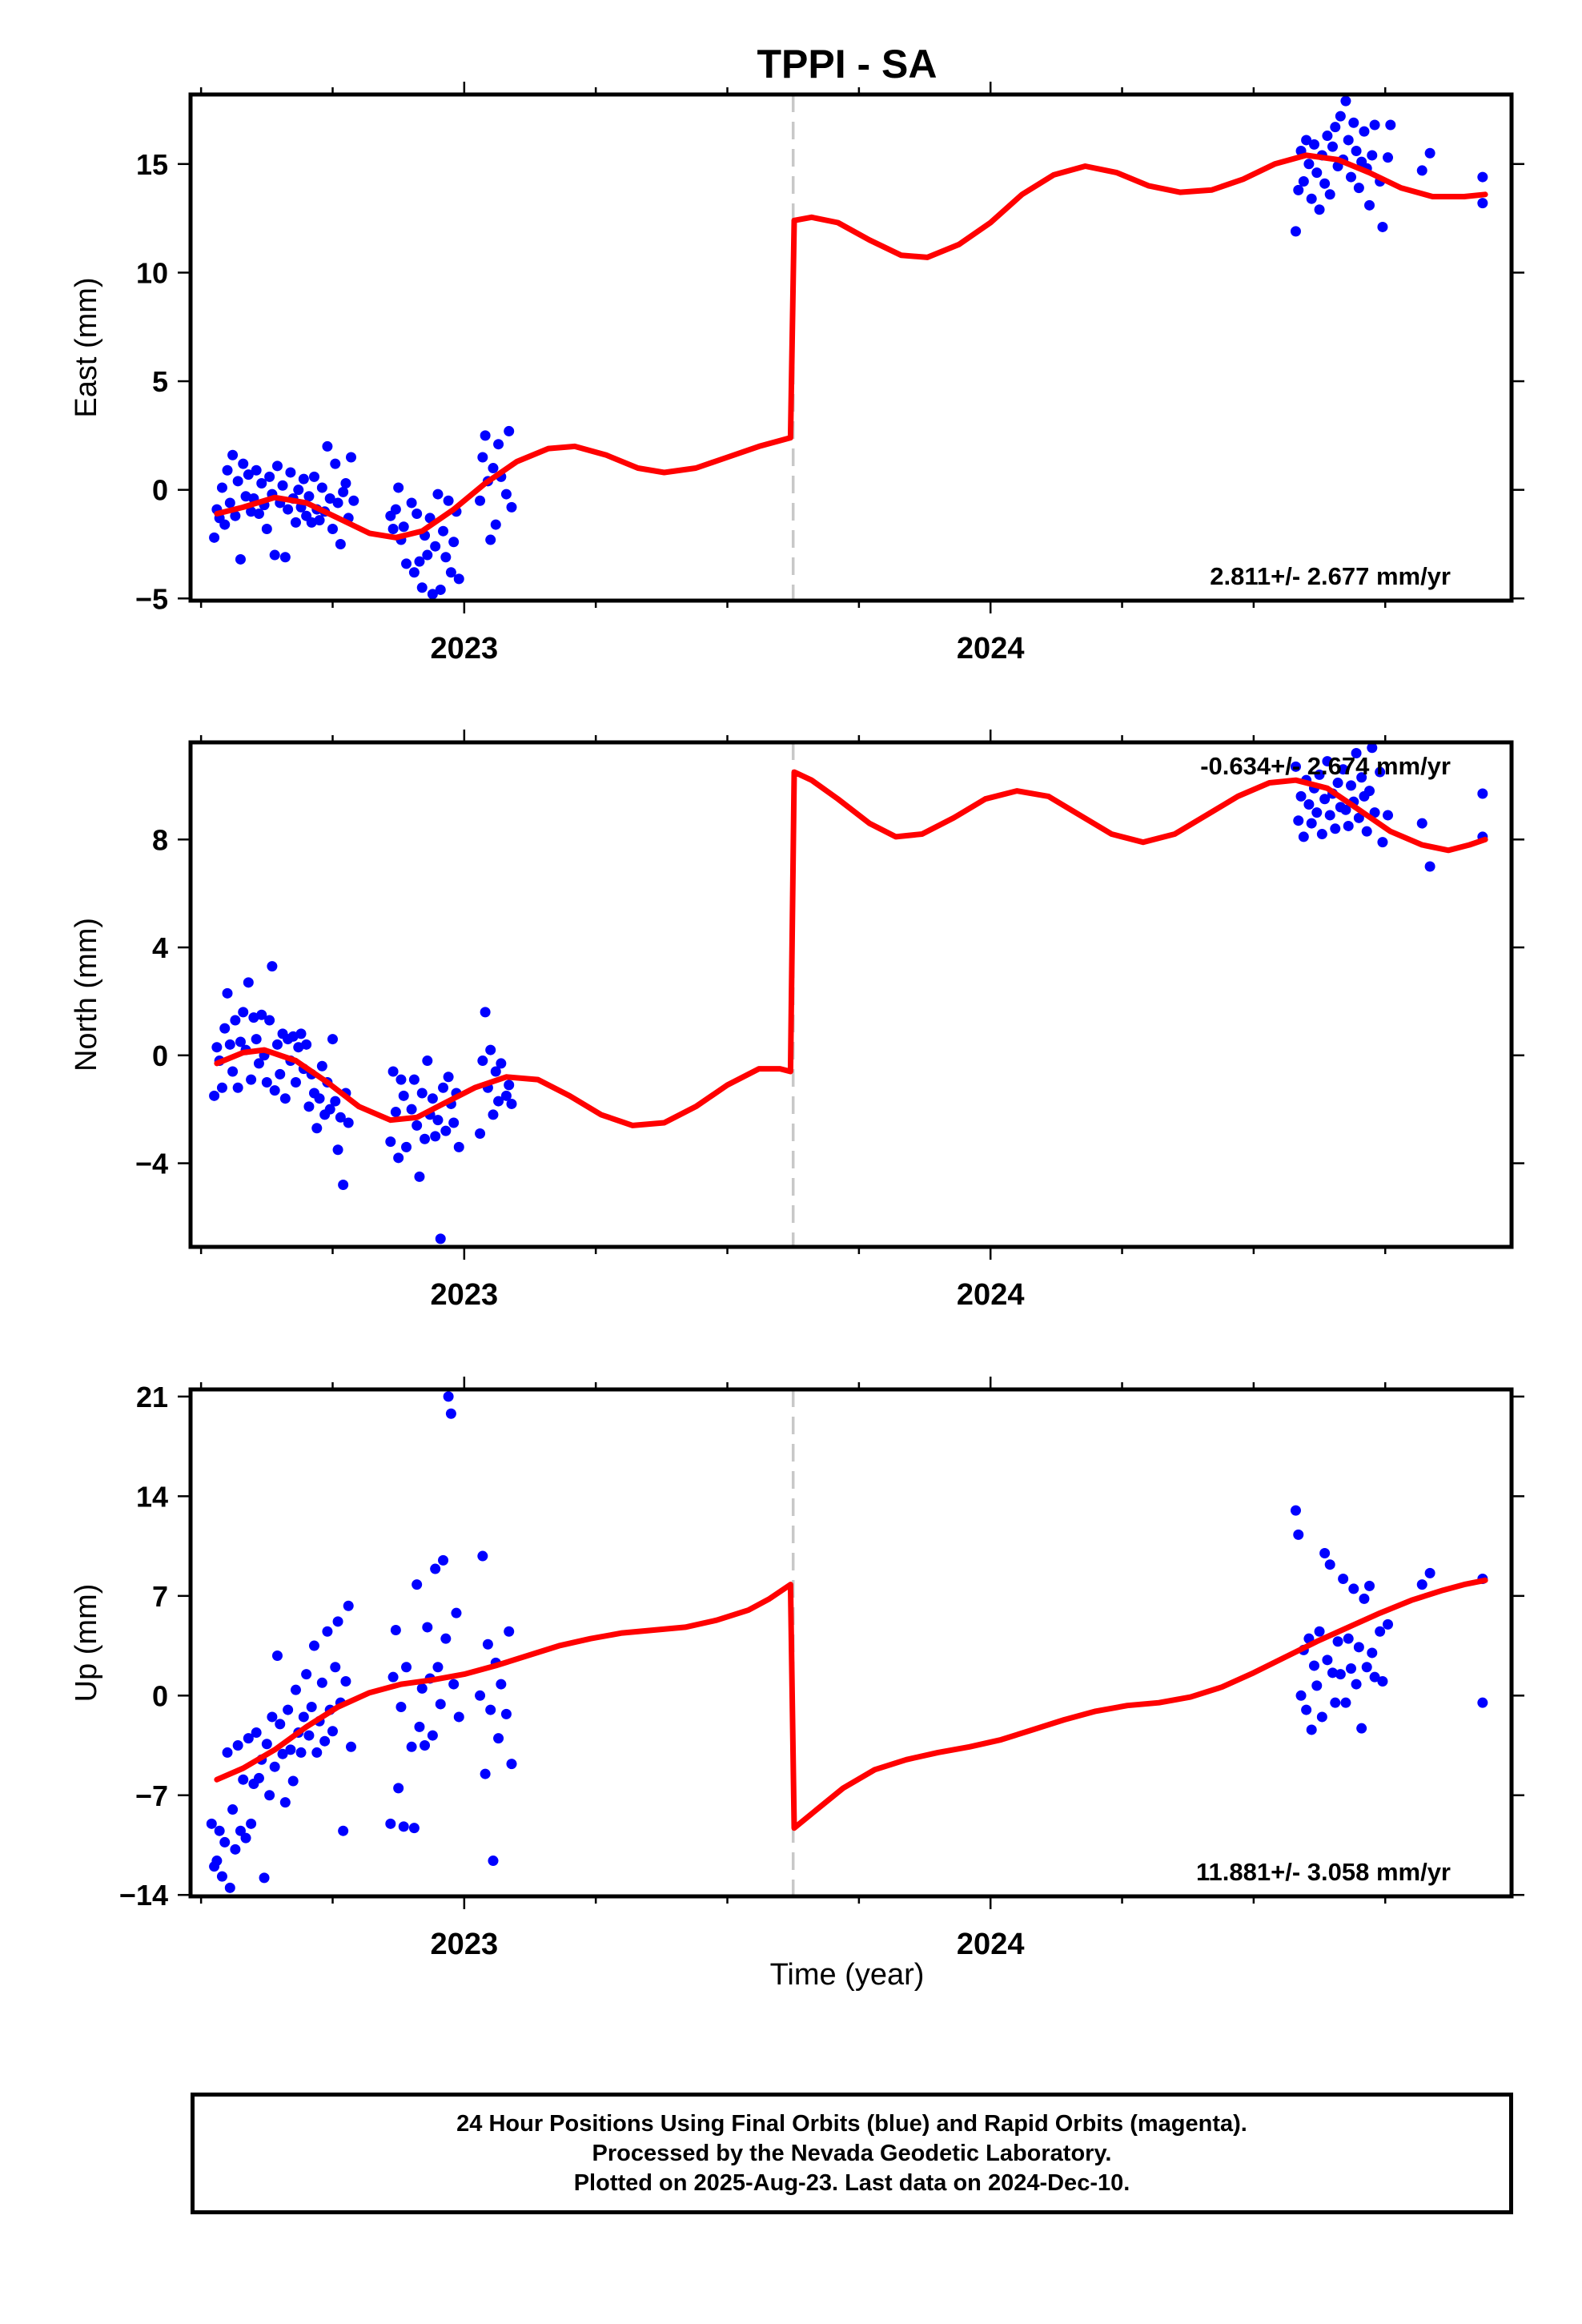 Image resolution: width=1582 pixels, height=2324 pixels. What do you see at coordinates (152, 1397) in the screenshot?
I see `y-tick-label: 21` at bounding box center [152, 1397].